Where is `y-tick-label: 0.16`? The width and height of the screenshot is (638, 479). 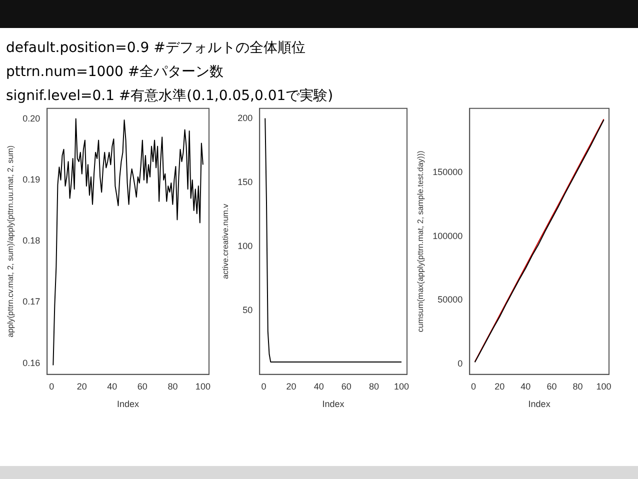
y-tick-label: 0.16 is located at coordinates (31, 363).